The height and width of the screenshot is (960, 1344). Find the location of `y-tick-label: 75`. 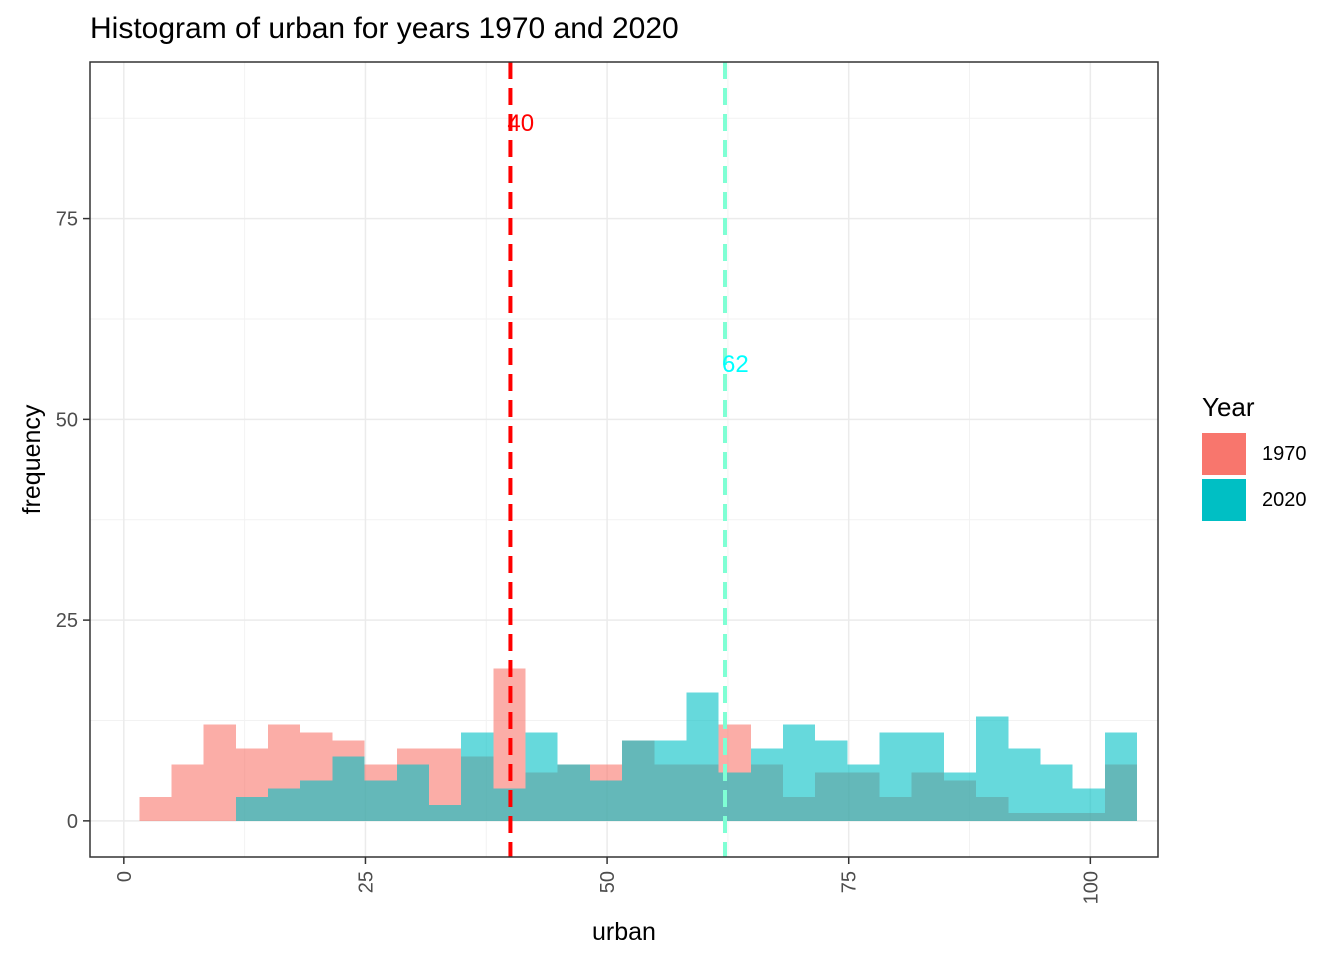

y-tick-label: 75 is located at coordinates (67, 220).